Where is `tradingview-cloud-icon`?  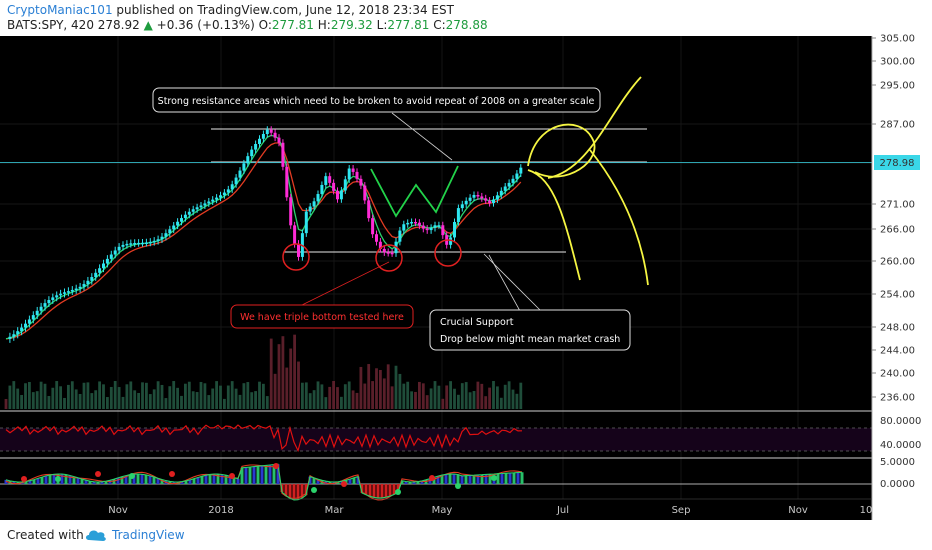 tradingview-cloud-icon is located at coordinates (96, 535).